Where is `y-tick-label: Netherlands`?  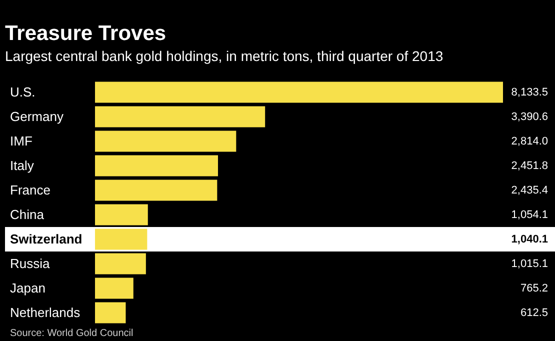
y-tick-label: Netherlands is located at coordinates (45, 312).